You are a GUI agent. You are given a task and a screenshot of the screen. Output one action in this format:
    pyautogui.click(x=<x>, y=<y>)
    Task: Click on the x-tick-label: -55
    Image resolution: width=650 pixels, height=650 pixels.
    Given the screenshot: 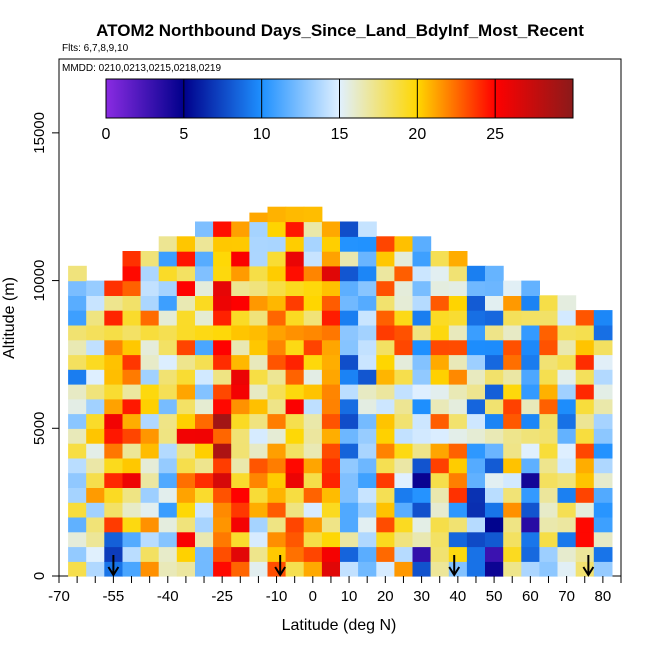 What is the action you would take?
    pyautogui.click(x=114, y=596)
    